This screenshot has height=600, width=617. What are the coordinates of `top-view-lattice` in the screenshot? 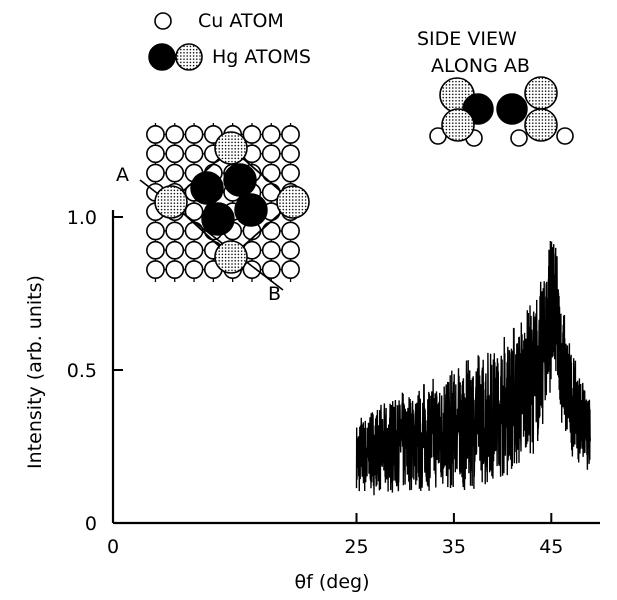 It's located at (224, 207).